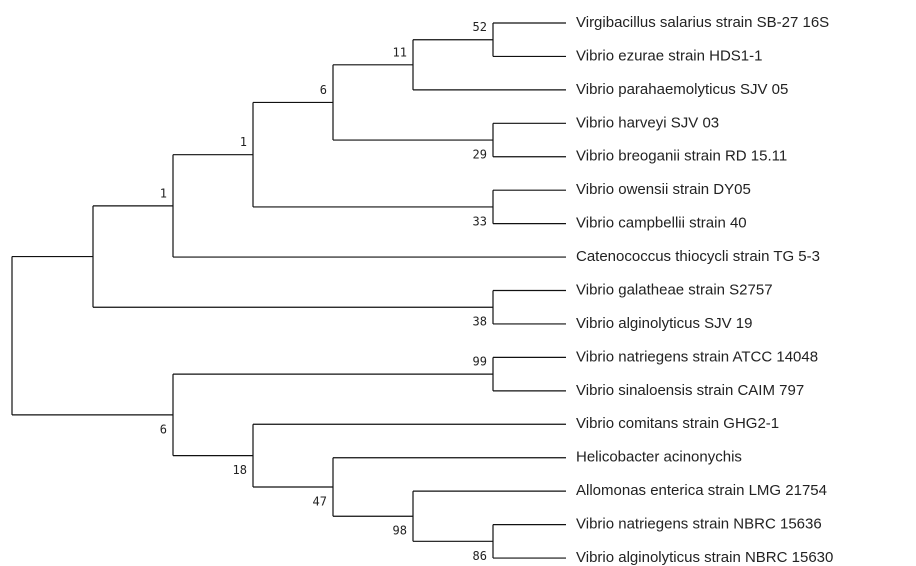 This screenshot has height=566, width=916. Describe the element at coordinates (702, 22) in the screenshot. I see `leaf-label: Virgibacillus salarius strain SB-27 16S` at that location.